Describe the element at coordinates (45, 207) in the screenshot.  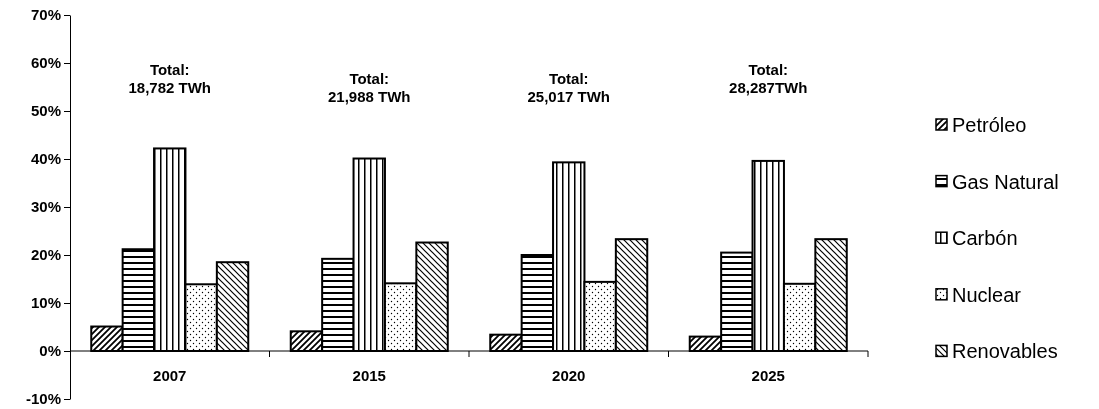
I see `y-tick-label: 30%` at that location.